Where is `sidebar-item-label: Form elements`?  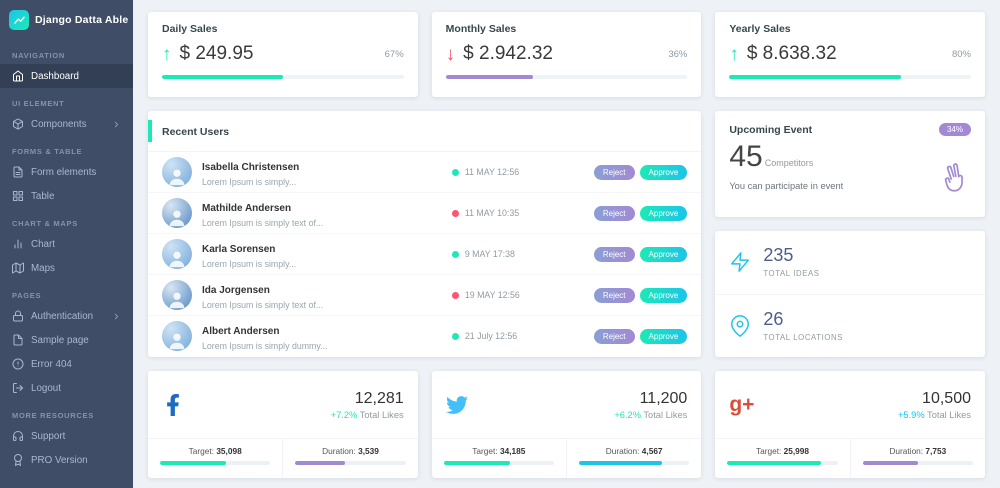
sidebar-item-label: Form elements is located at coordinates (64, 172).